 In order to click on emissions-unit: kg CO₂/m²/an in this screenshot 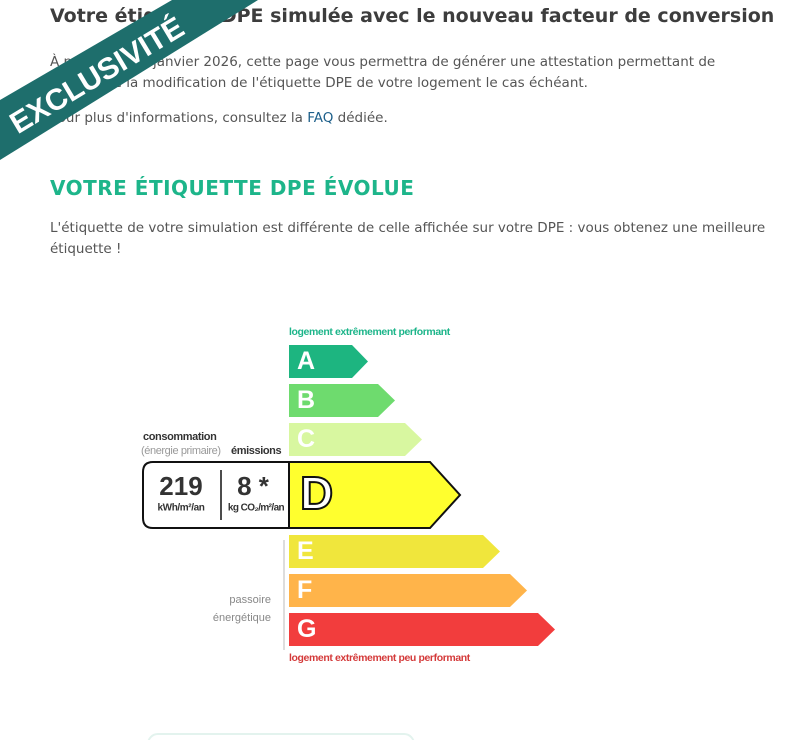, I will do `click(256, 508)`.